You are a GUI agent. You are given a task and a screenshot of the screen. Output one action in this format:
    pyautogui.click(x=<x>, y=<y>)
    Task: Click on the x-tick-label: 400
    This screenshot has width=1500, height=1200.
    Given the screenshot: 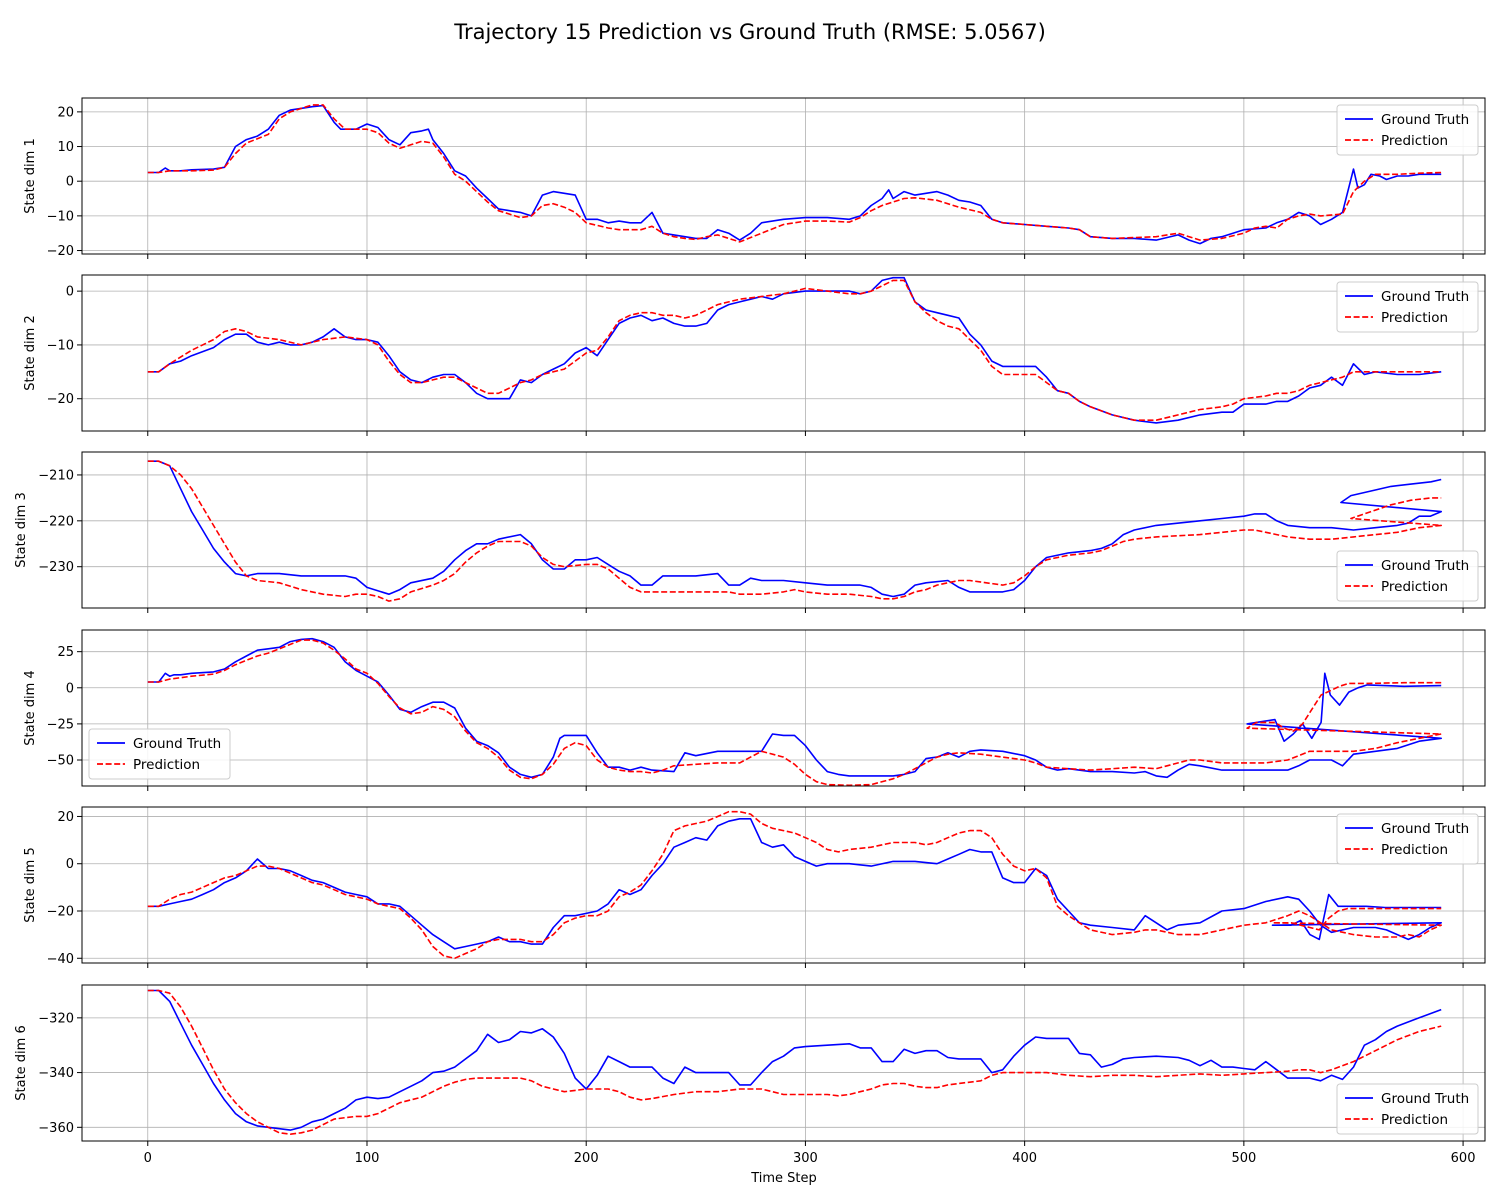 What is the action you would take?
    pyautogui.click(x=1024, y=1158)
    